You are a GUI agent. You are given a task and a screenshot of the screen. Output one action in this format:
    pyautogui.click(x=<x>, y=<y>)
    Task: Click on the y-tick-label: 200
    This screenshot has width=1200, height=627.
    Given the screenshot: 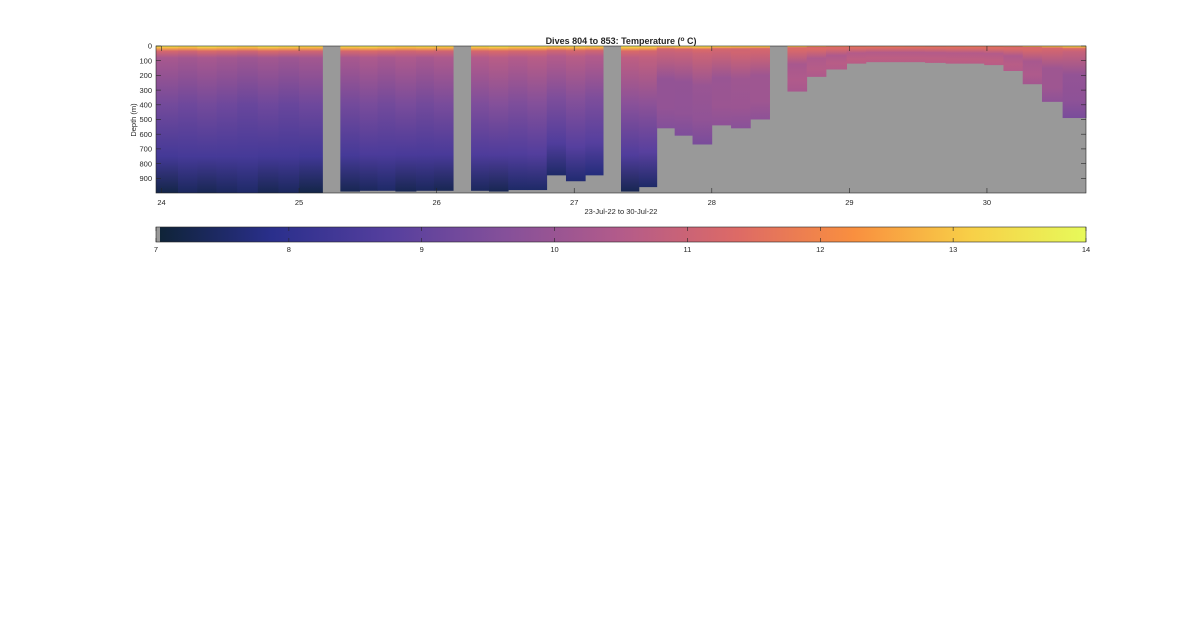 What is the action you would take?
    pyautogui.click(x=145, y=75)
    